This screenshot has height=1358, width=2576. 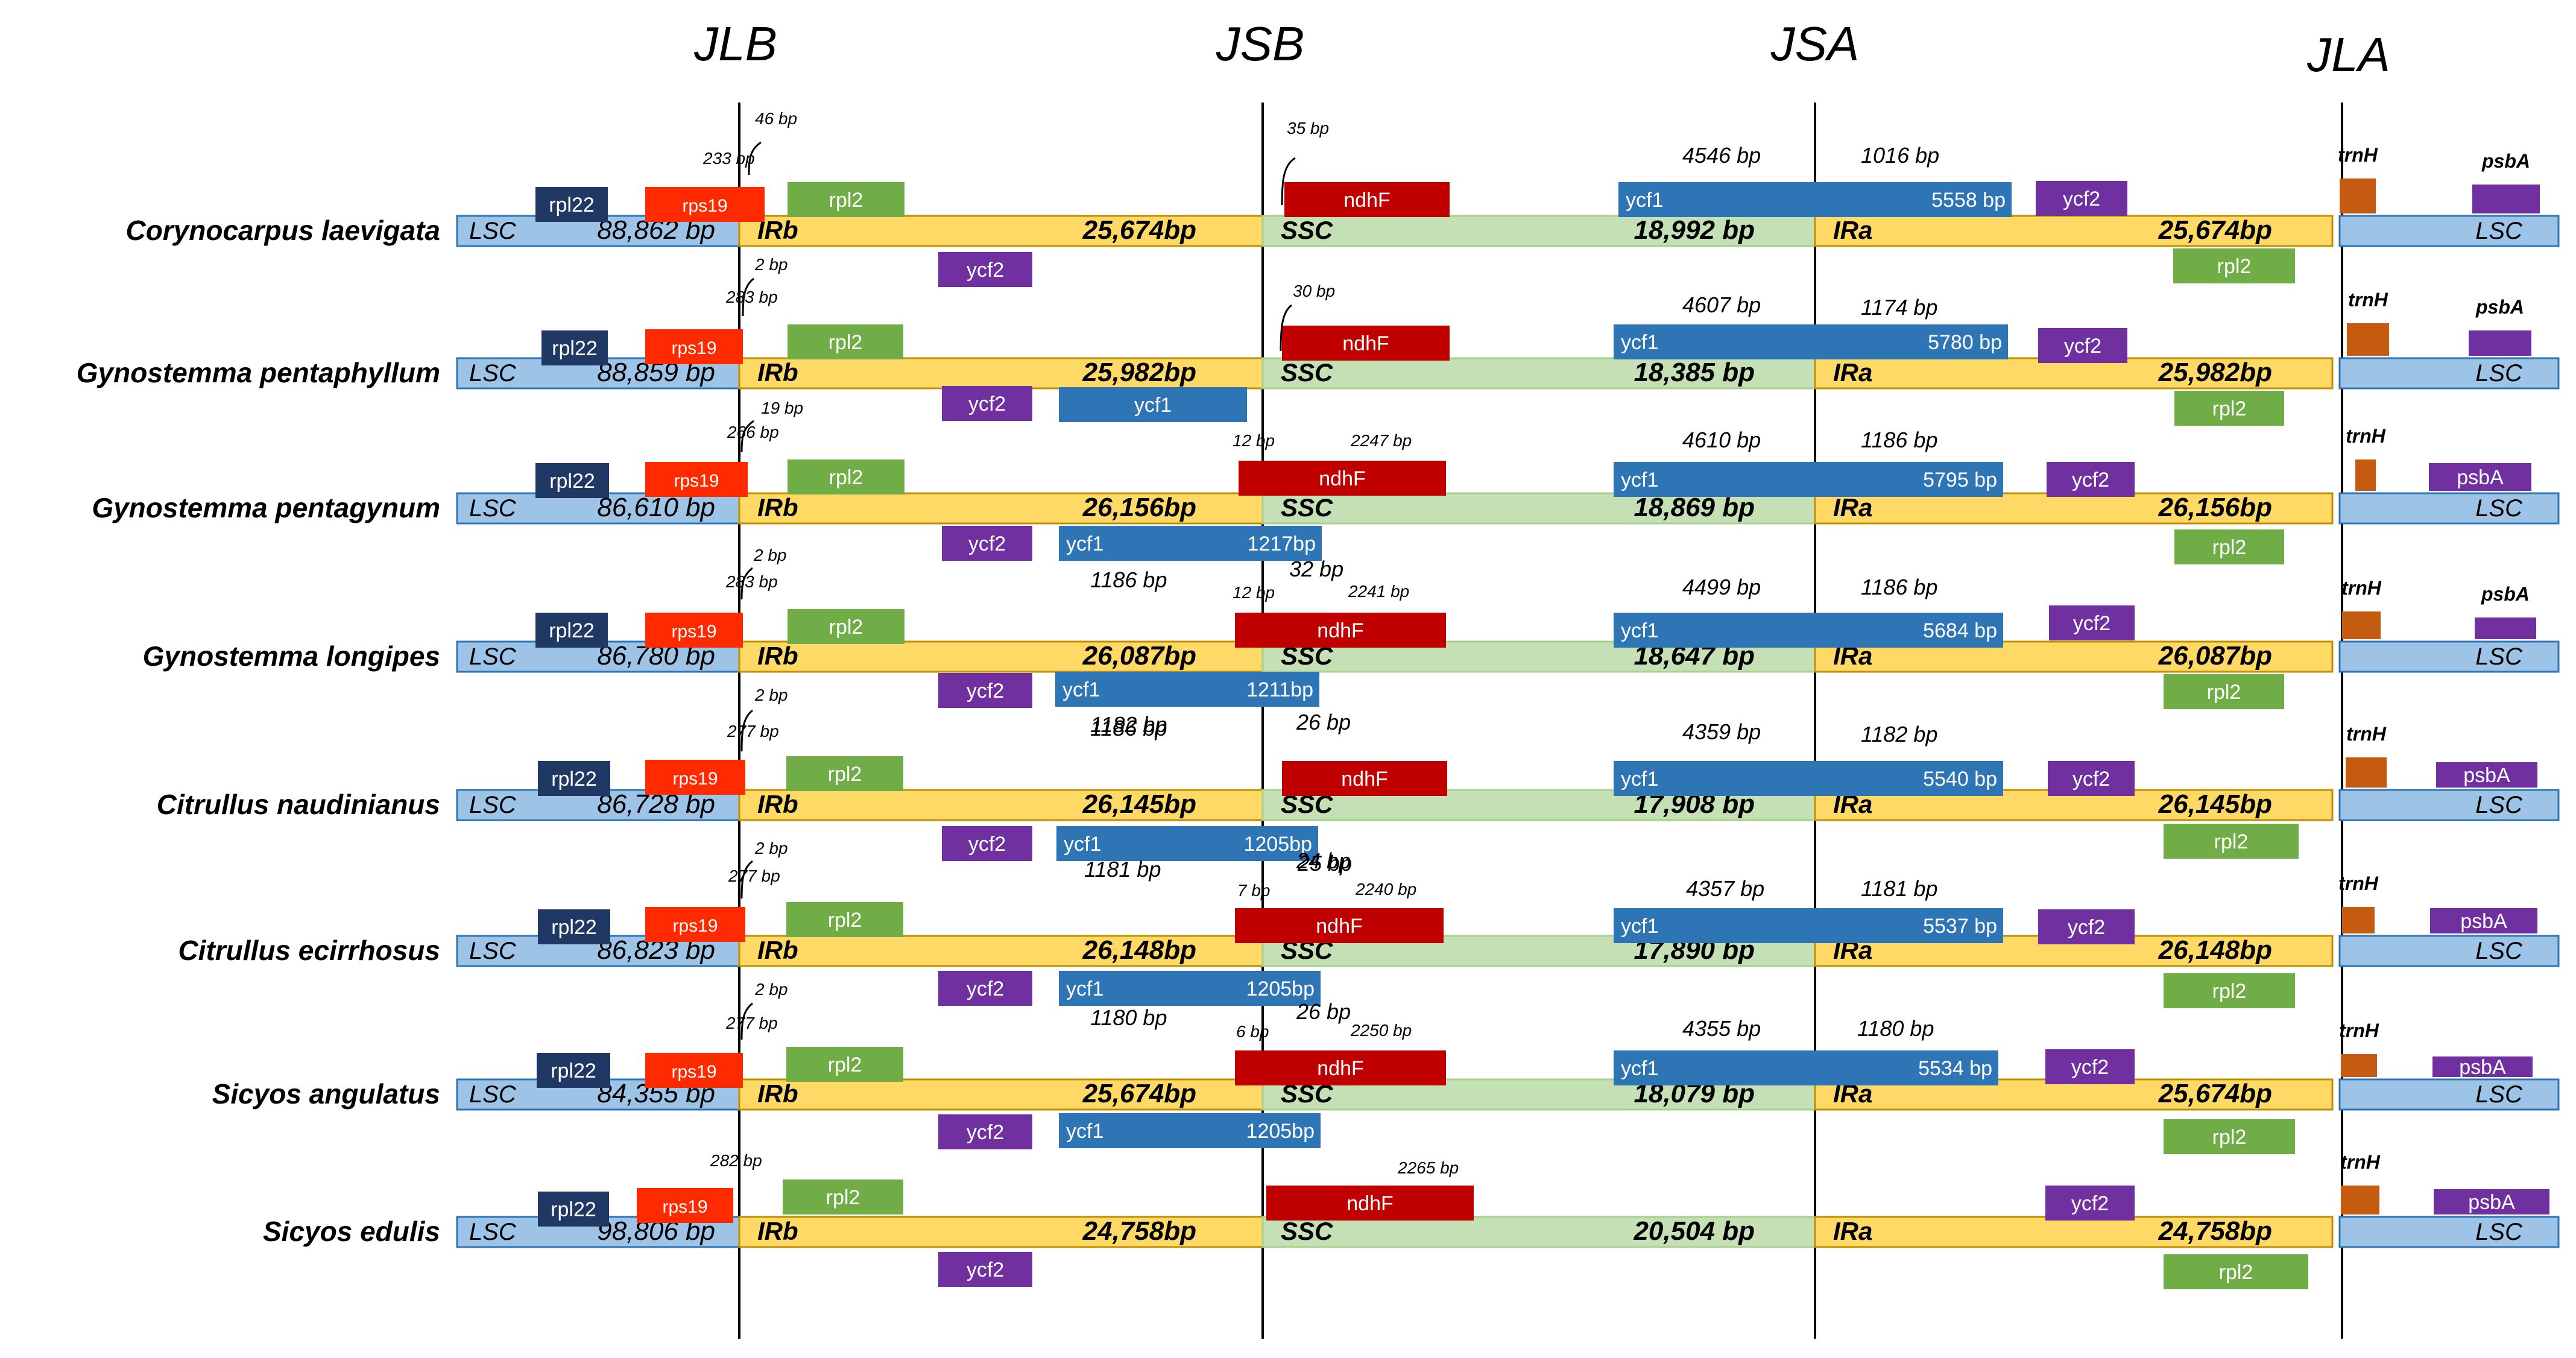 What do you see at coordinates (1955, 1069) in the screenshot?
I see `gene-ycf1-length: 5534 bp` at bounding box center [1955, 1069].